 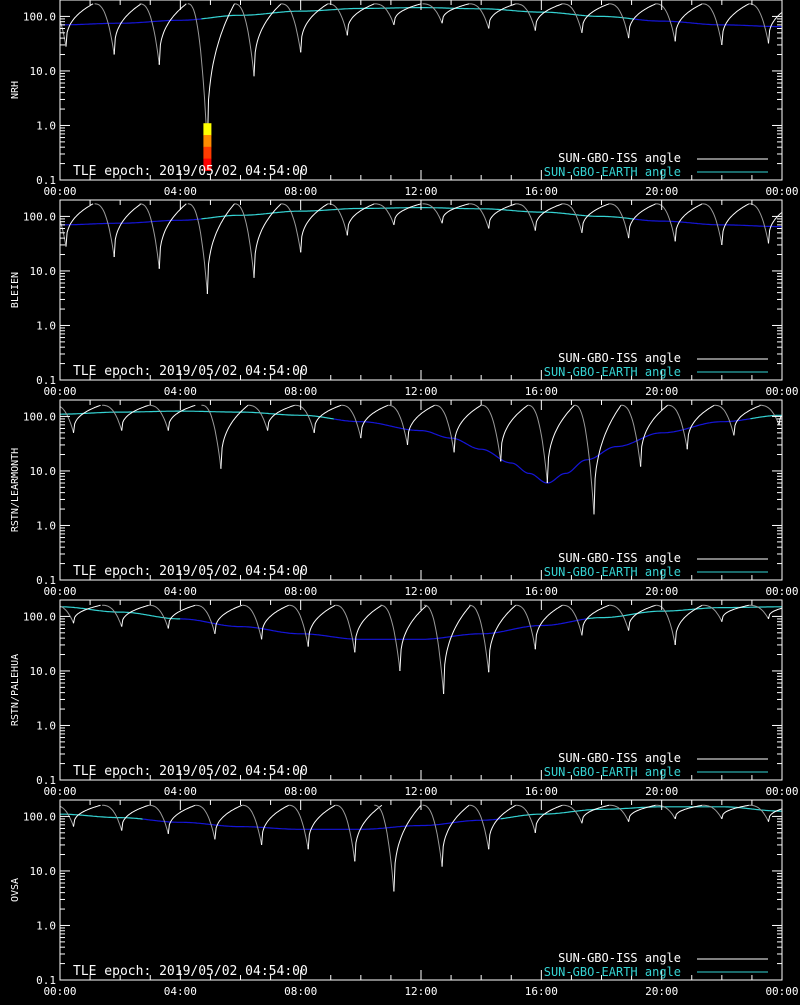 What do you see at coordinates (190, 571) in the screenshot?
I see `tle-epoch-label: TLE epoch: 2019/05/02 04:54:00` at bounding box center [190, 571].